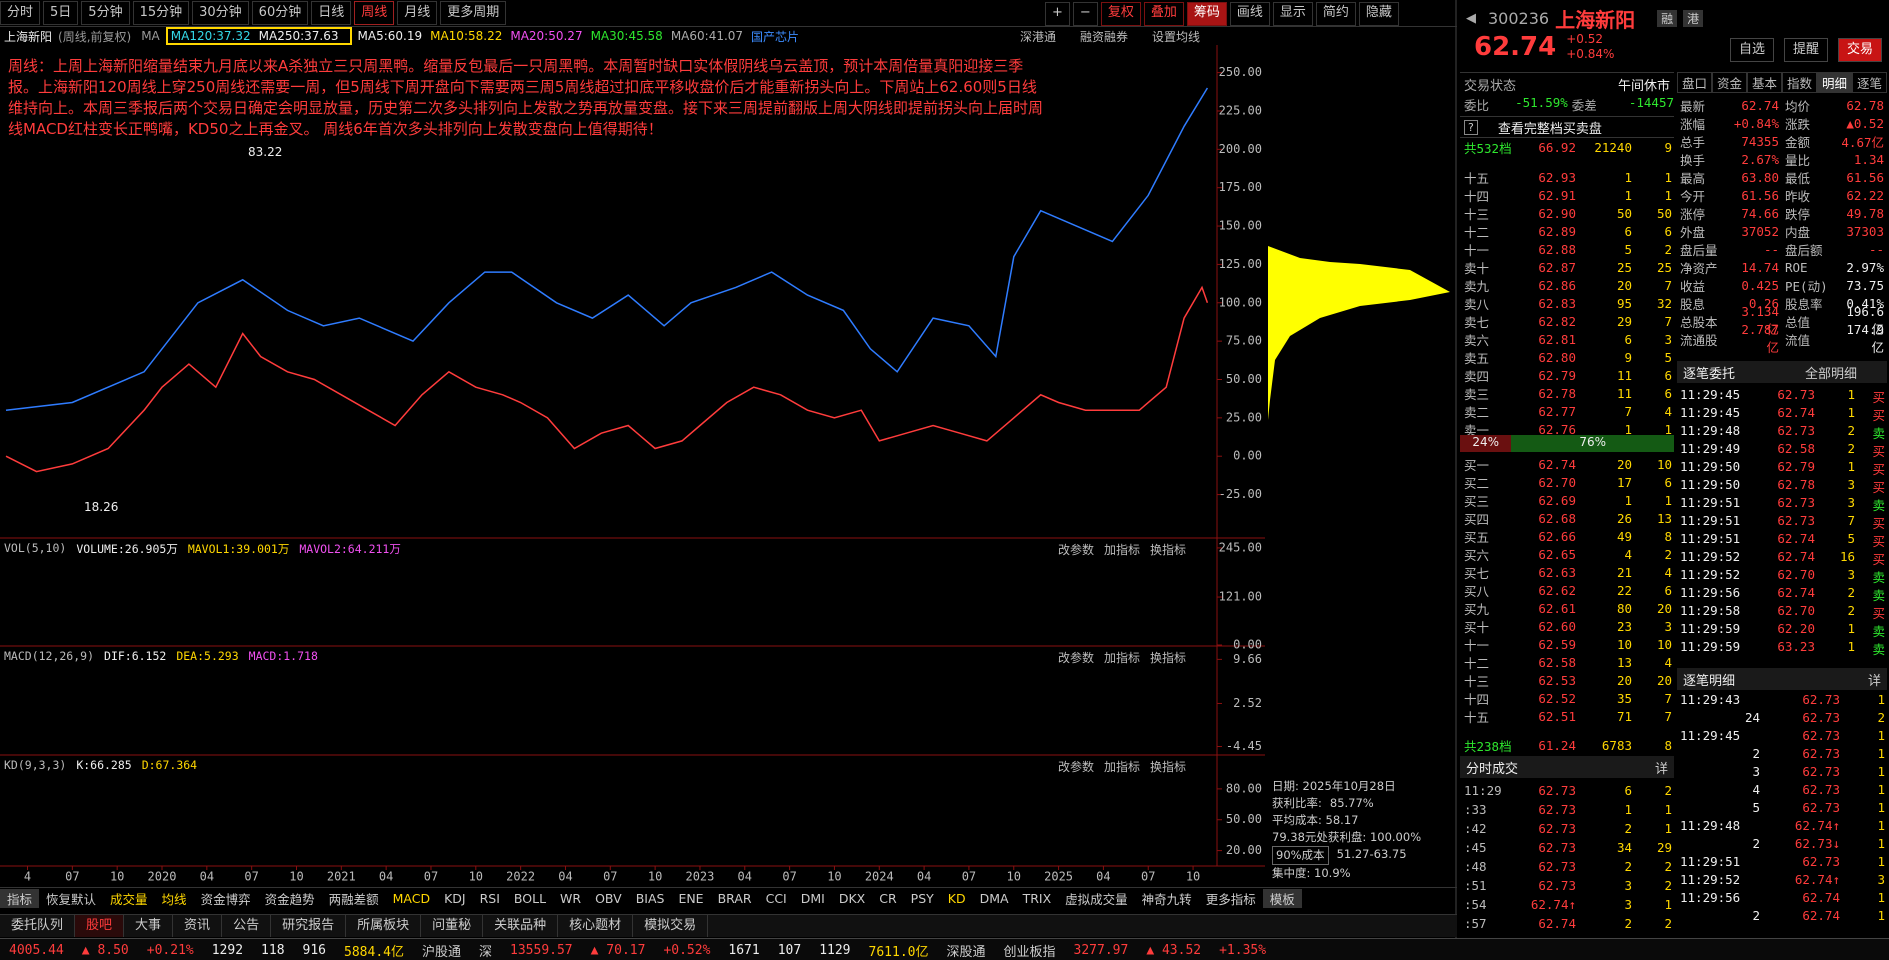  I want to click on indicator-tab: BRAR, so click(734, 898).